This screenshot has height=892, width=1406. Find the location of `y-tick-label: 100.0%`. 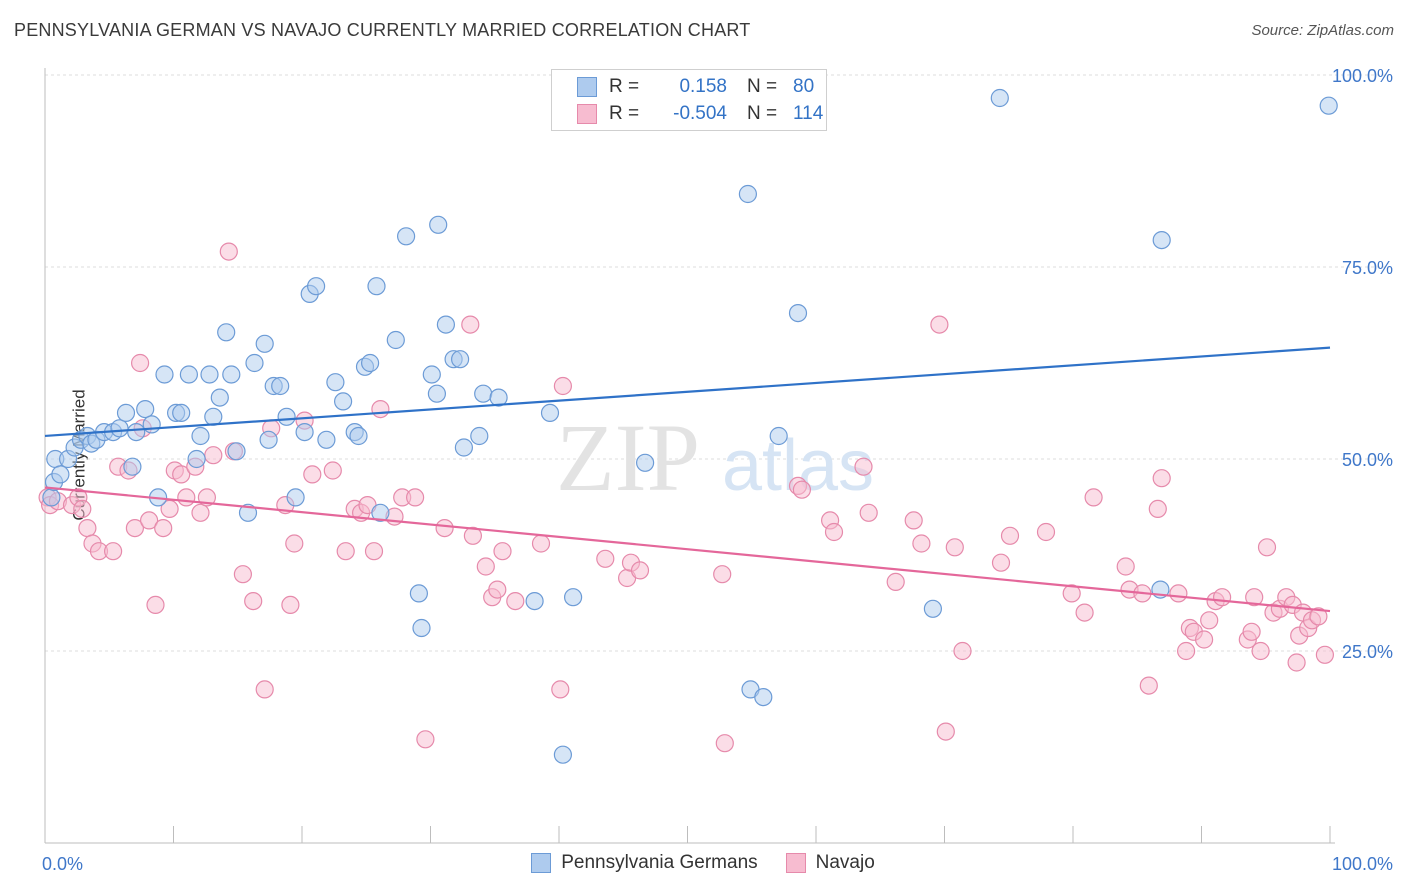

y-tick-label: 100.0% is located at coordinates (1362, 76).